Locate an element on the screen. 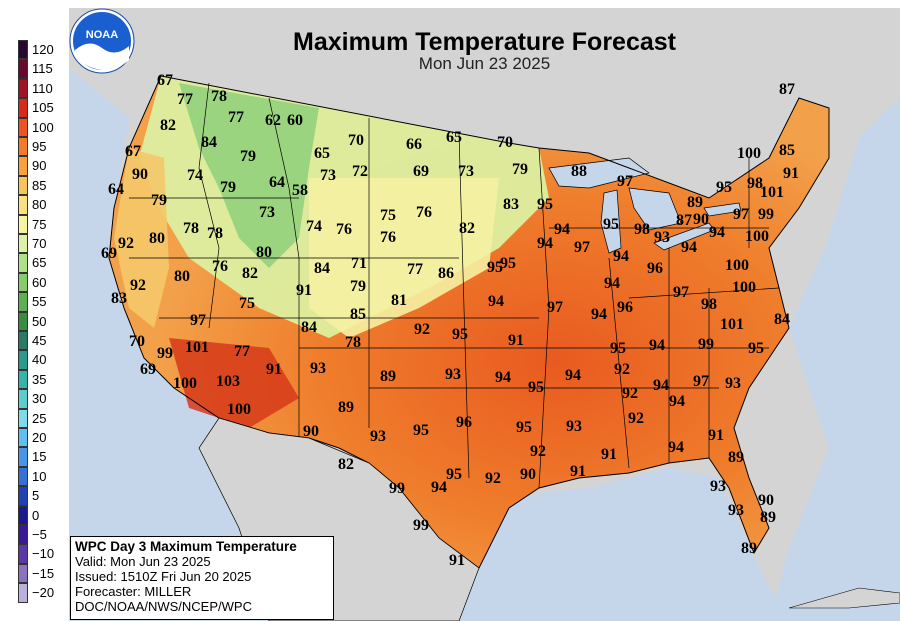  temperature-label: 77 is located at coordinates (185, 99).